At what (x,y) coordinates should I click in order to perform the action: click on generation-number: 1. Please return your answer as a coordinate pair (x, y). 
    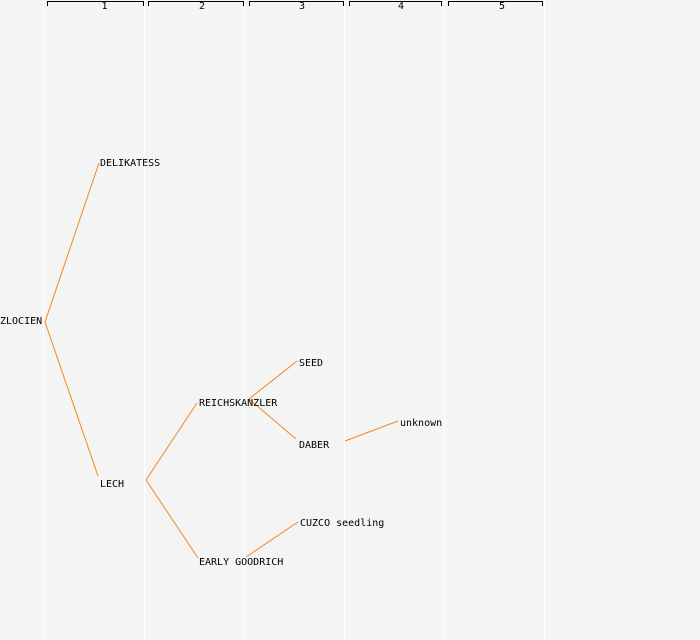
    Looking at the image, I should click on (104, 6).